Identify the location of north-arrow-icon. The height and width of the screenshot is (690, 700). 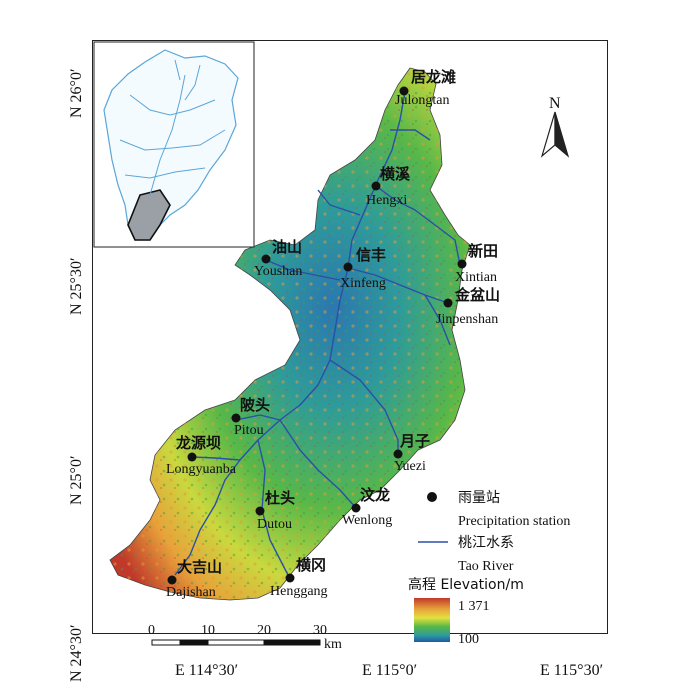
(555, 134).